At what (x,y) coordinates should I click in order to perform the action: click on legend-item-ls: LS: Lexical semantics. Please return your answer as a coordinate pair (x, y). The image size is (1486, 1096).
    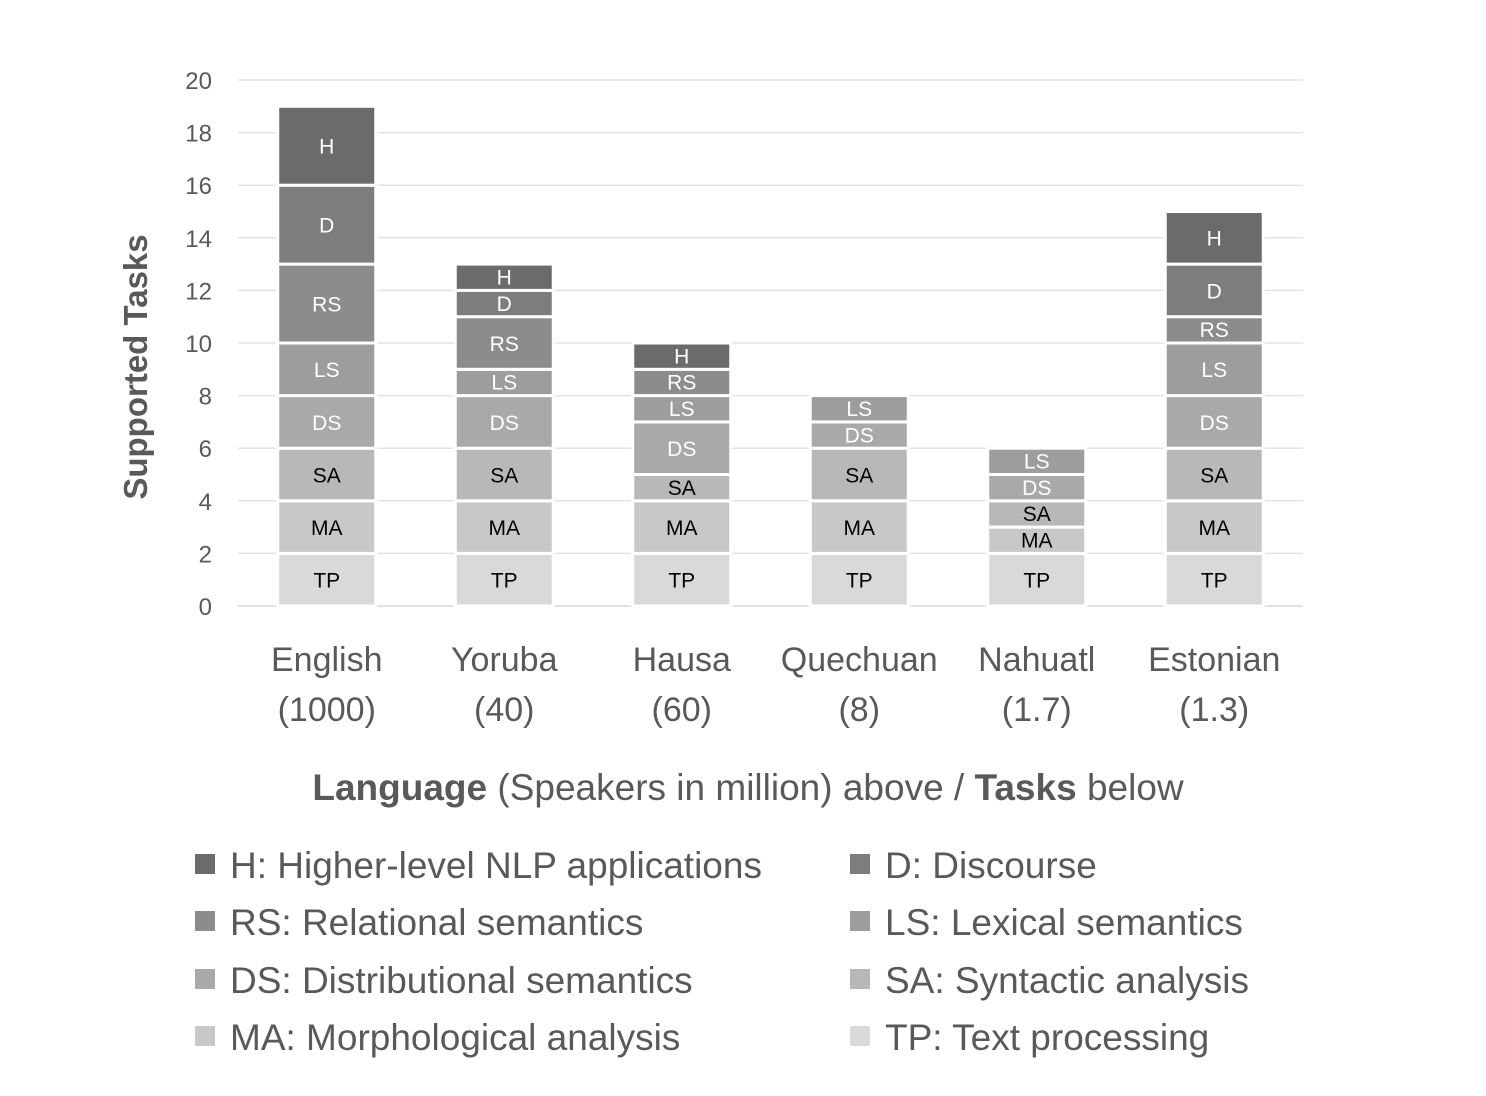
    Looking at the image, I should click on (1046, 922).